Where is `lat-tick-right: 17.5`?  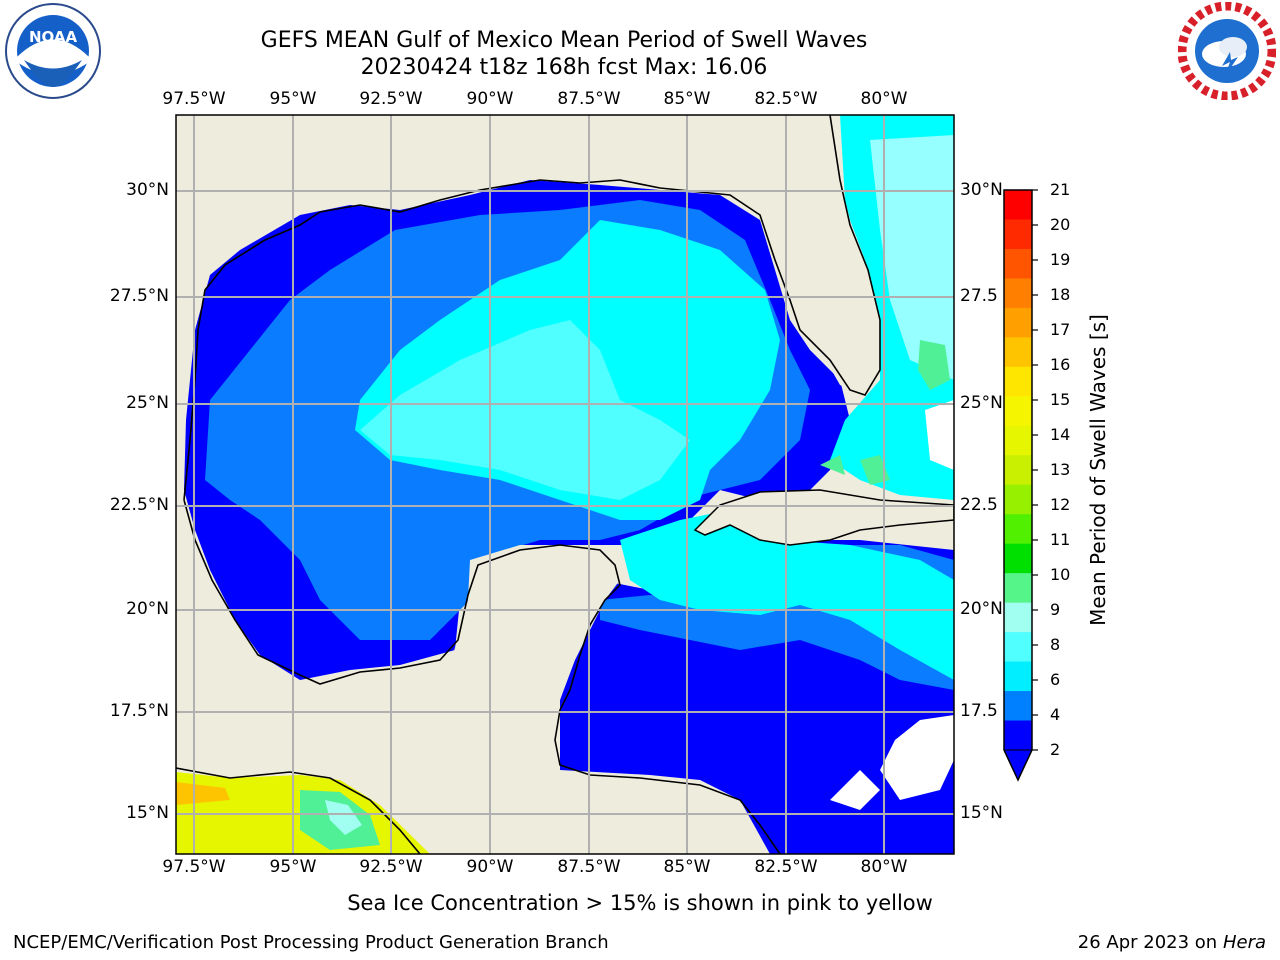 lat-tick-right: 17.5 is located at coordinates (979, 711).